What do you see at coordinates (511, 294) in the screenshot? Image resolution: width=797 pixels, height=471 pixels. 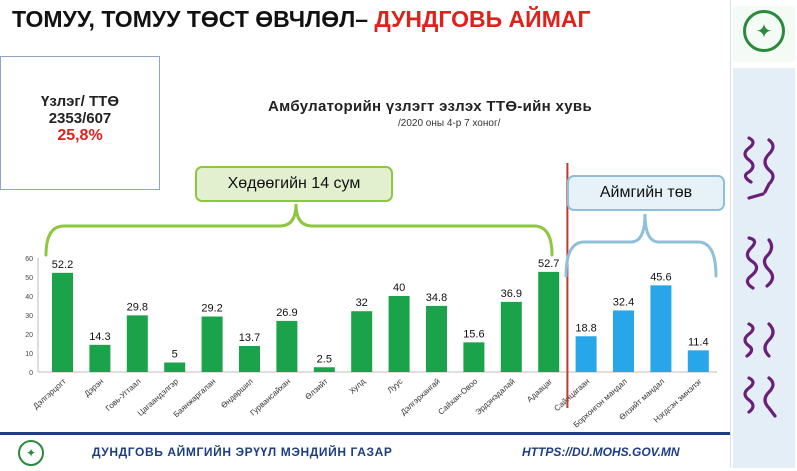 I see `data-label: 36.9` at bounding box center [511, 294].